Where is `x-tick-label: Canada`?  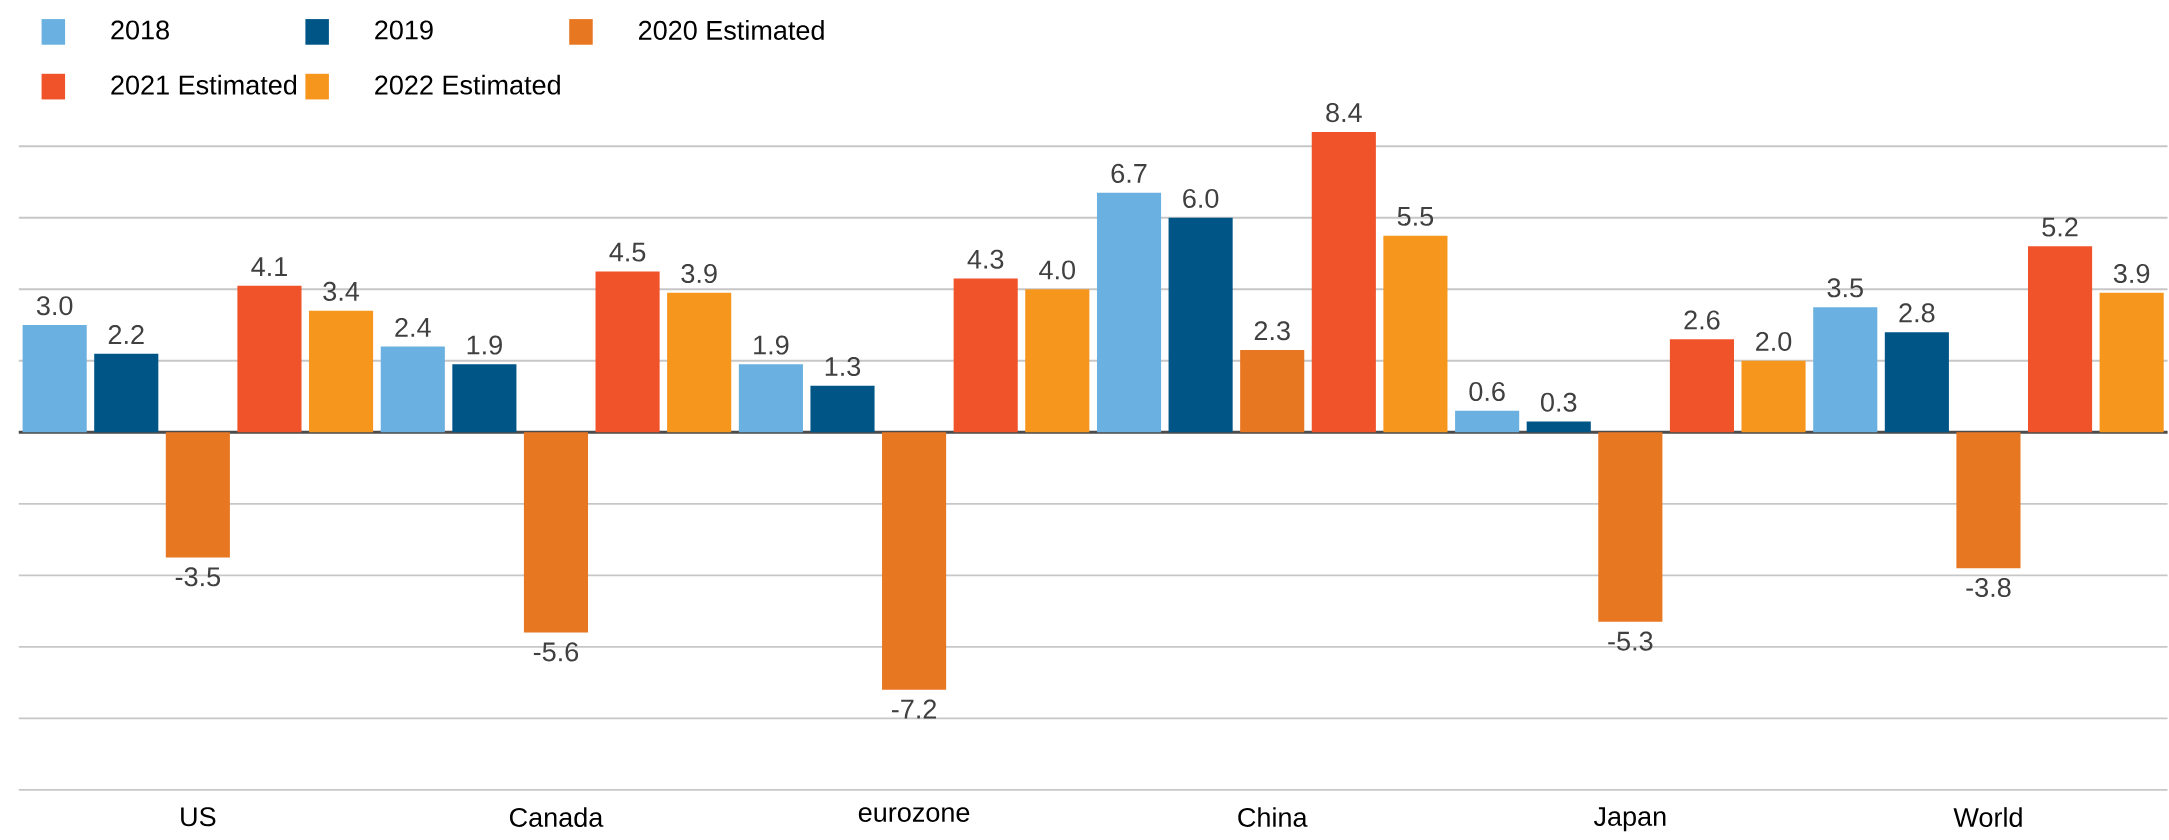 x-tick-label: Canada is located at coordinates (556, 816).